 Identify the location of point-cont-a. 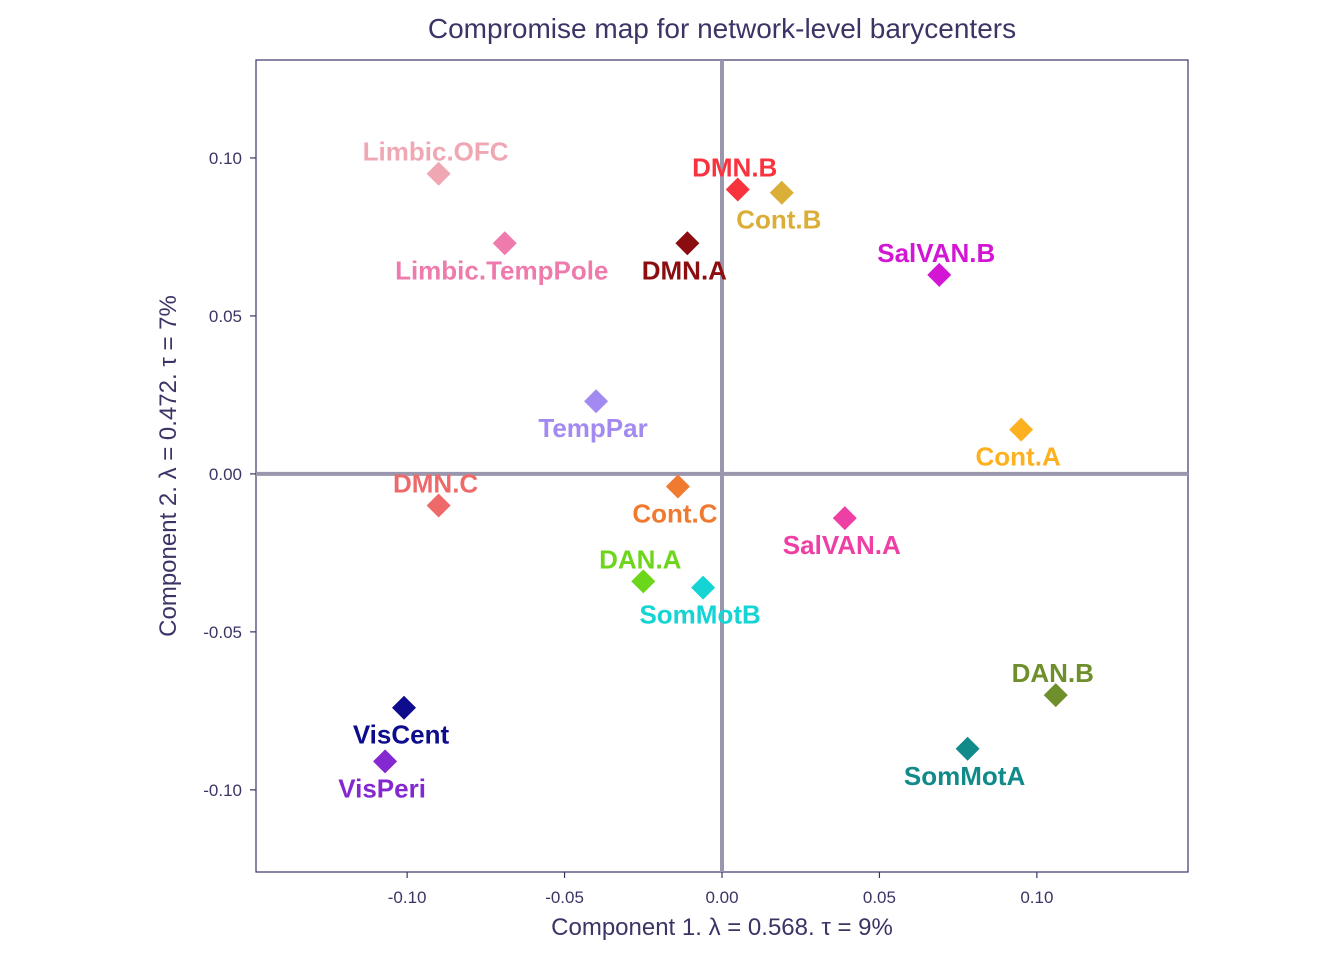
(1021, 429).